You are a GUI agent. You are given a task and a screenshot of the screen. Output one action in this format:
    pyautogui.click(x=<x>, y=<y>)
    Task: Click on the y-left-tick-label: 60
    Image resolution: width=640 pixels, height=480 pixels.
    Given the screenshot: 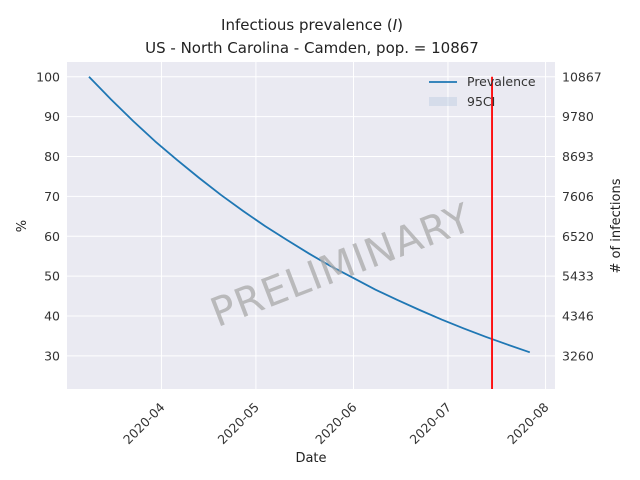 What is the action you would take?
    pyautogui.click(x=52, y=236)
    